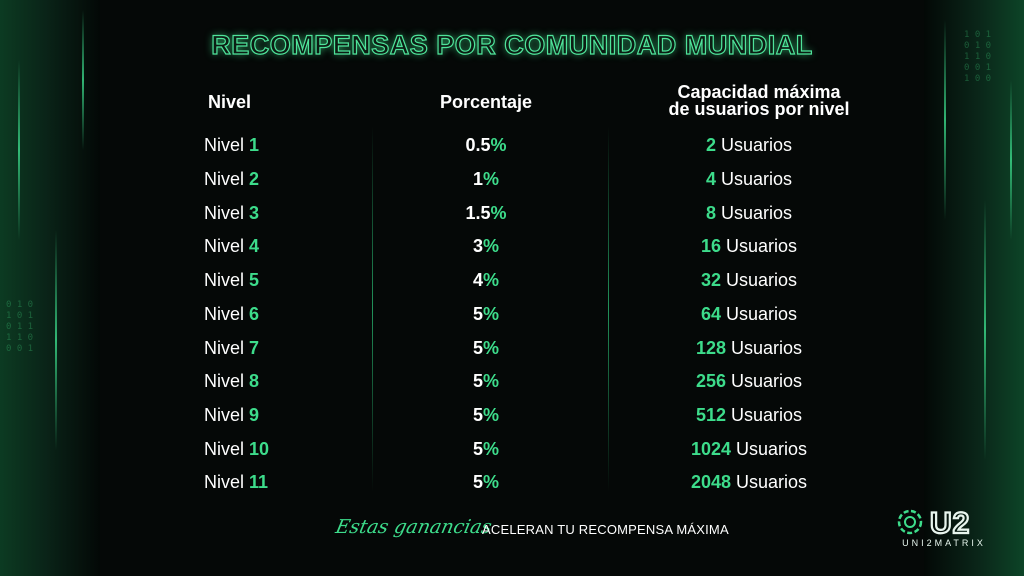  What do you see at coordinates (259, 482) in the screenshot?
I see `level-number: 11` at bounding box center [259, 482].